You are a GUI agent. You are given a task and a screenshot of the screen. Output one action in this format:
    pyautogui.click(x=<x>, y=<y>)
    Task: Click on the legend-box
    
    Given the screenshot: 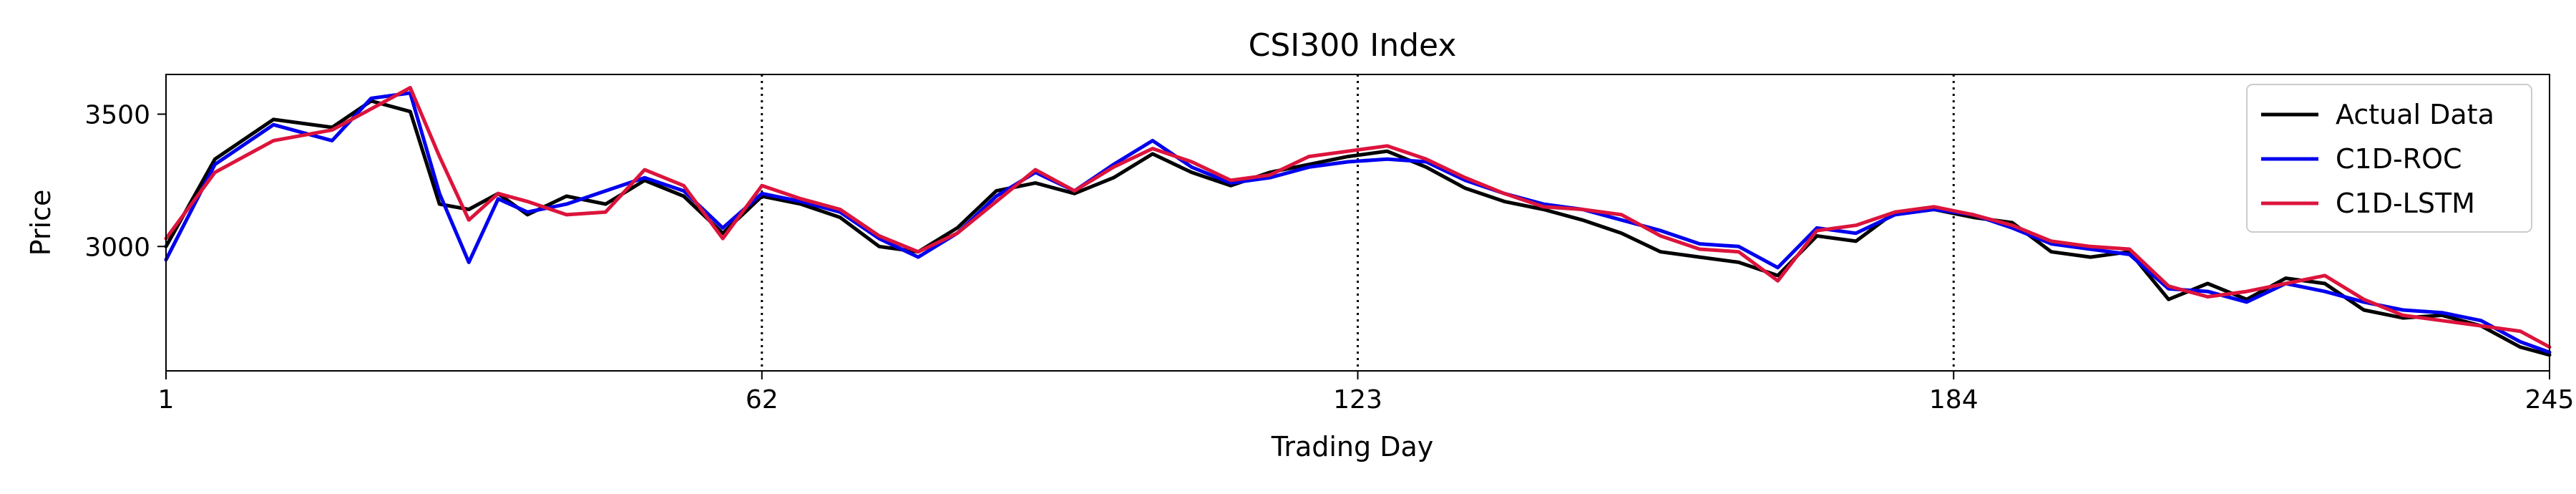 What is the action you would take?
    pyautogui.click(x=2389, y=158)
    